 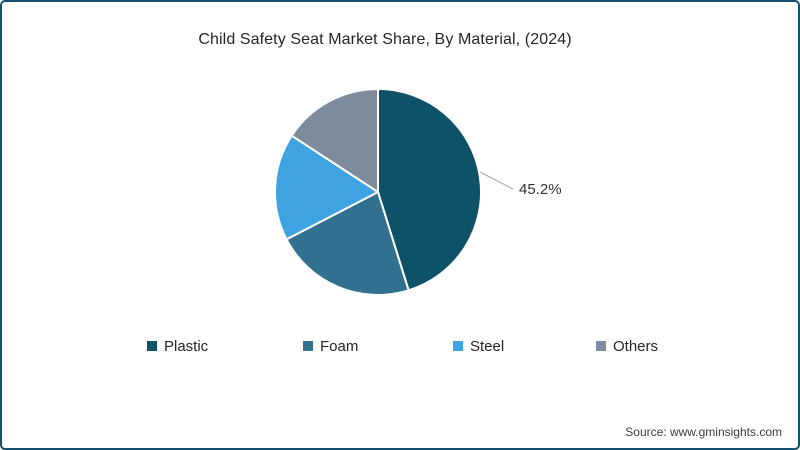 I want to click on plastic-value-label: 45.2%, so click(x=540, y=189).